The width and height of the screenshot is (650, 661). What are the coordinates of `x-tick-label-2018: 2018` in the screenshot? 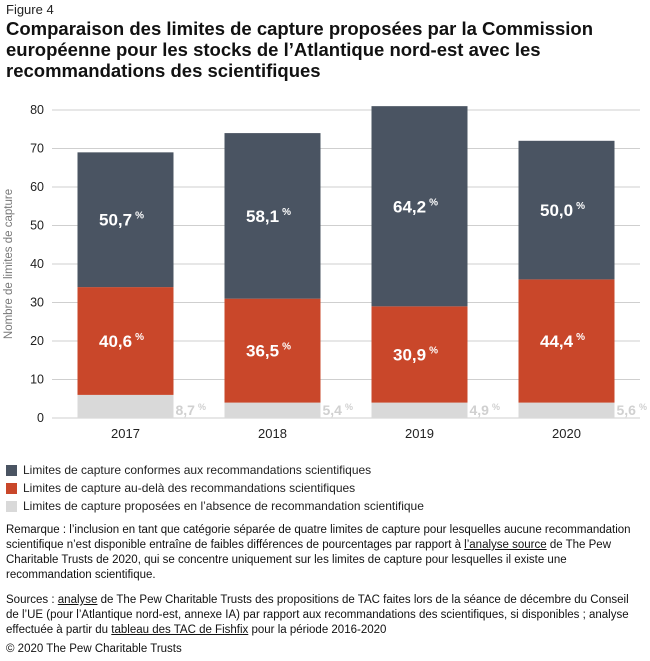 It's located at (272, 433).